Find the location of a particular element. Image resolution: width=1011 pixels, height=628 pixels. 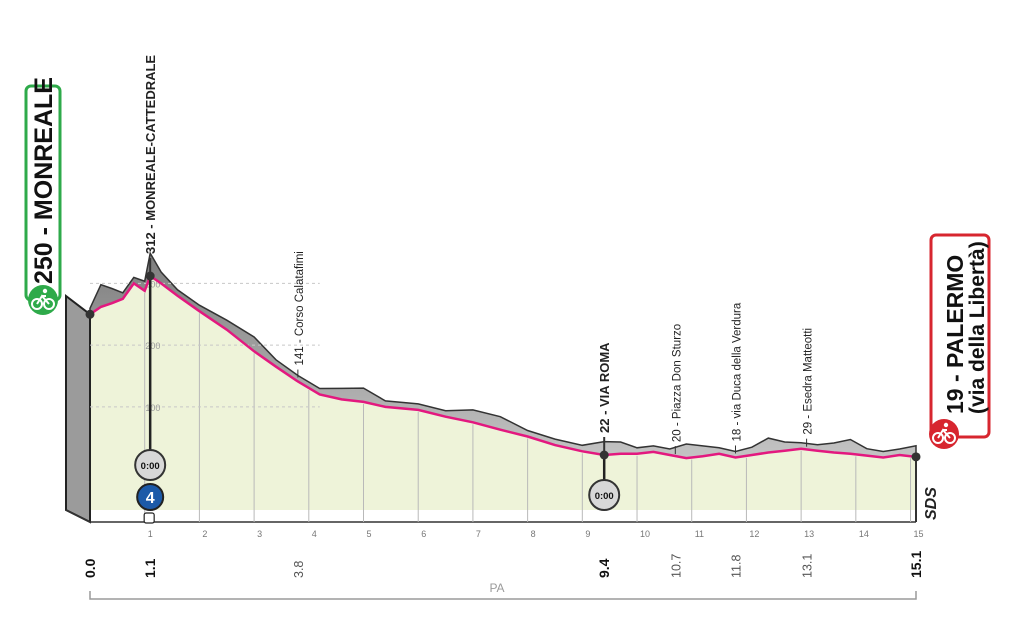

altitude-tick-100: 100 is located at coordinates (152, 408).